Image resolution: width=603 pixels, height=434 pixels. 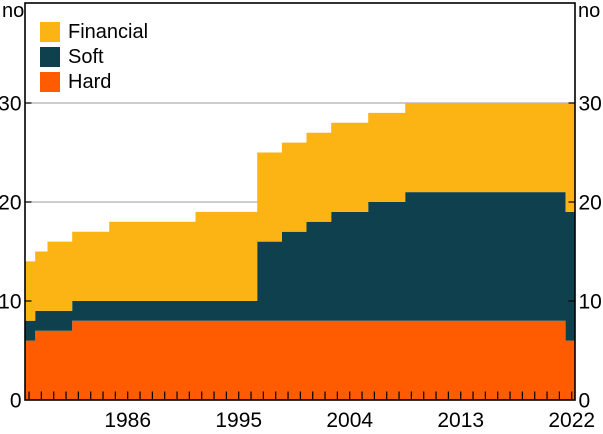 I want to click on legend-swatch-soft, so click(x=50, y=57).